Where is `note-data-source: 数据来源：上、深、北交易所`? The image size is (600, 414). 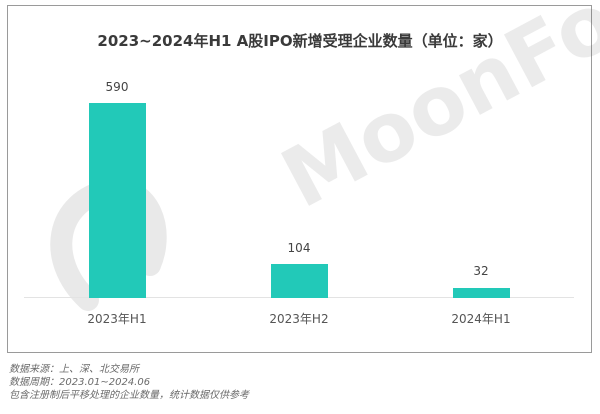
note-data-source: 数据来源：上、深、北交易所 is located at coordinates (74, 369).